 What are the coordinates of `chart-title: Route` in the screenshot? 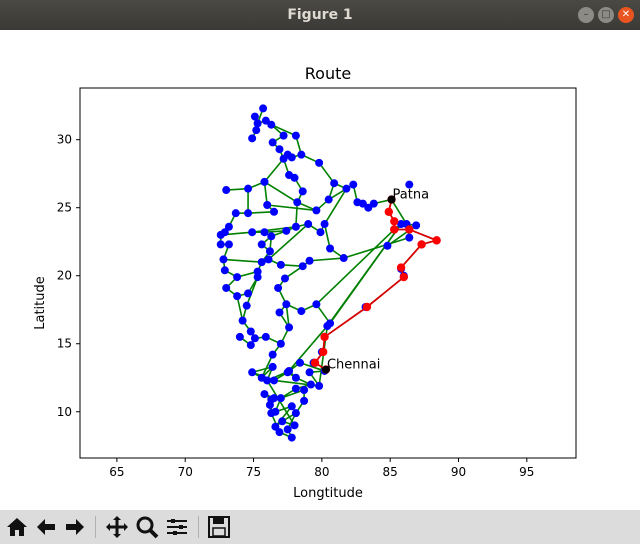 It's located at (328, 73).